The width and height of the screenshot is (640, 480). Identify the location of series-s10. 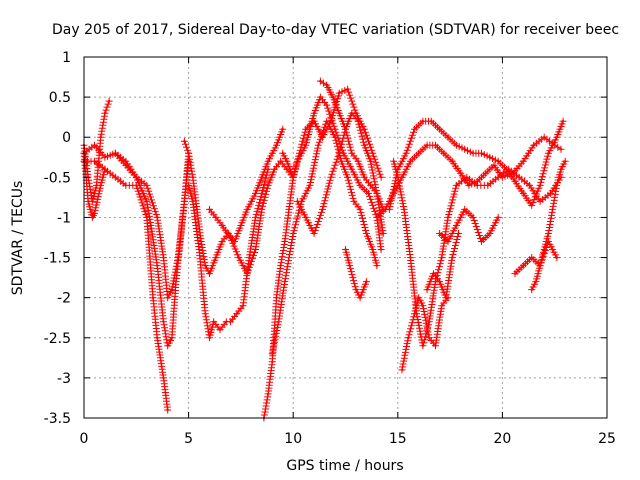
(324, 237).